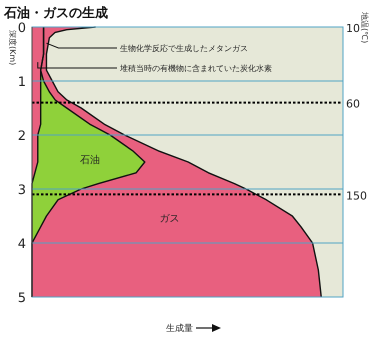 This screenshot has height=337, width=372. Describe the element at coordinates (353, 28) in the screenshot. I see `text: 10` at that location.